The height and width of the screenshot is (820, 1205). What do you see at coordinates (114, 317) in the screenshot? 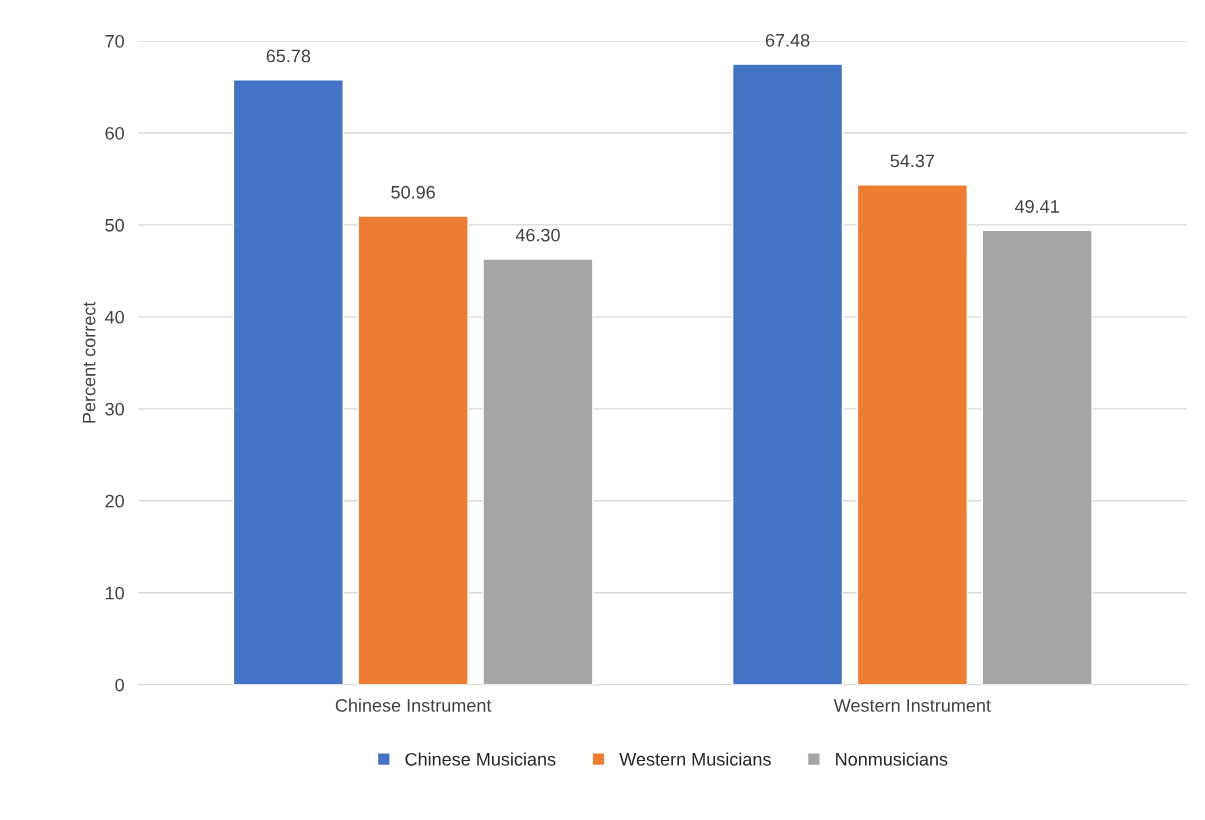
I see `y-tick-label: 40` at bounding box center [114, 317].